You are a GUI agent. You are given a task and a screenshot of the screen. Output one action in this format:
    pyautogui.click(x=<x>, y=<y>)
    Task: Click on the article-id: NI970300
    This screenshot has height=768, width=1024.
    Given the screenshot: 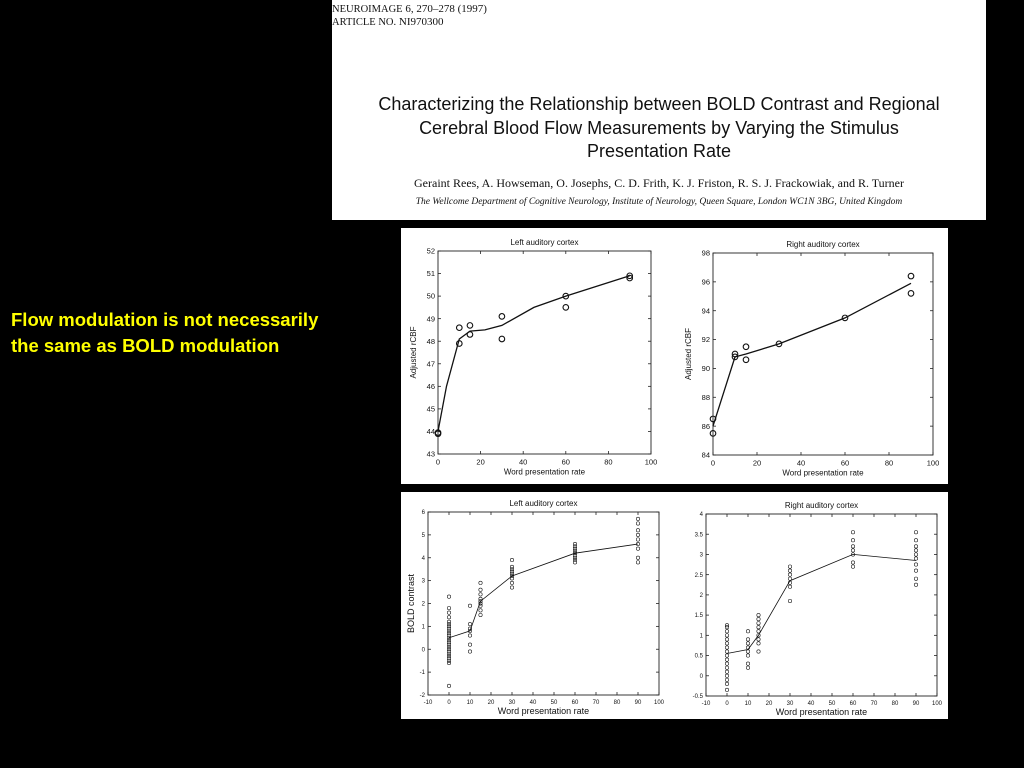 What is the action you would take?
    pyautogui.click(x=421, y=22)
    